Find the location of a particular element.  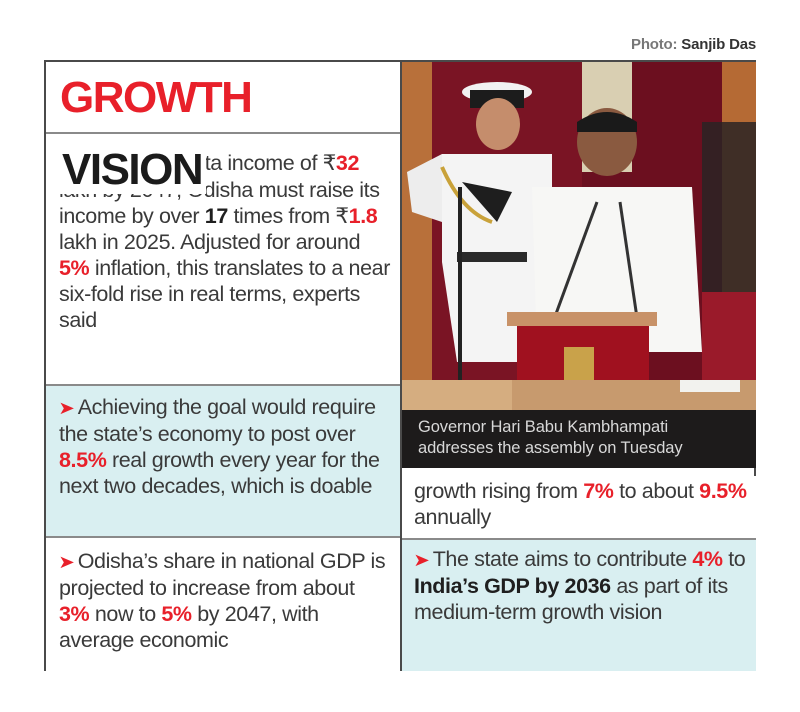

value-5-percent: 5% is located at coordinates (176, 614).